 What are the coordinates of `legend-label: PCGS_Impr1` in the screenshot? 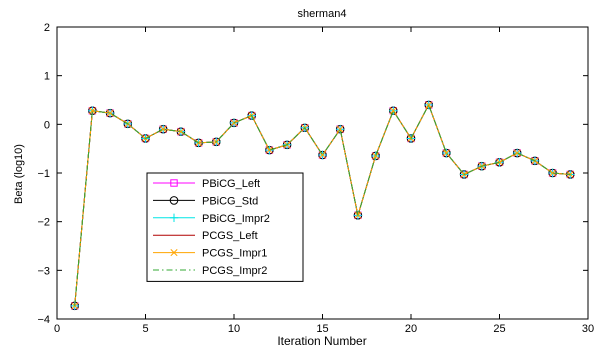 It's located at (234, 254).